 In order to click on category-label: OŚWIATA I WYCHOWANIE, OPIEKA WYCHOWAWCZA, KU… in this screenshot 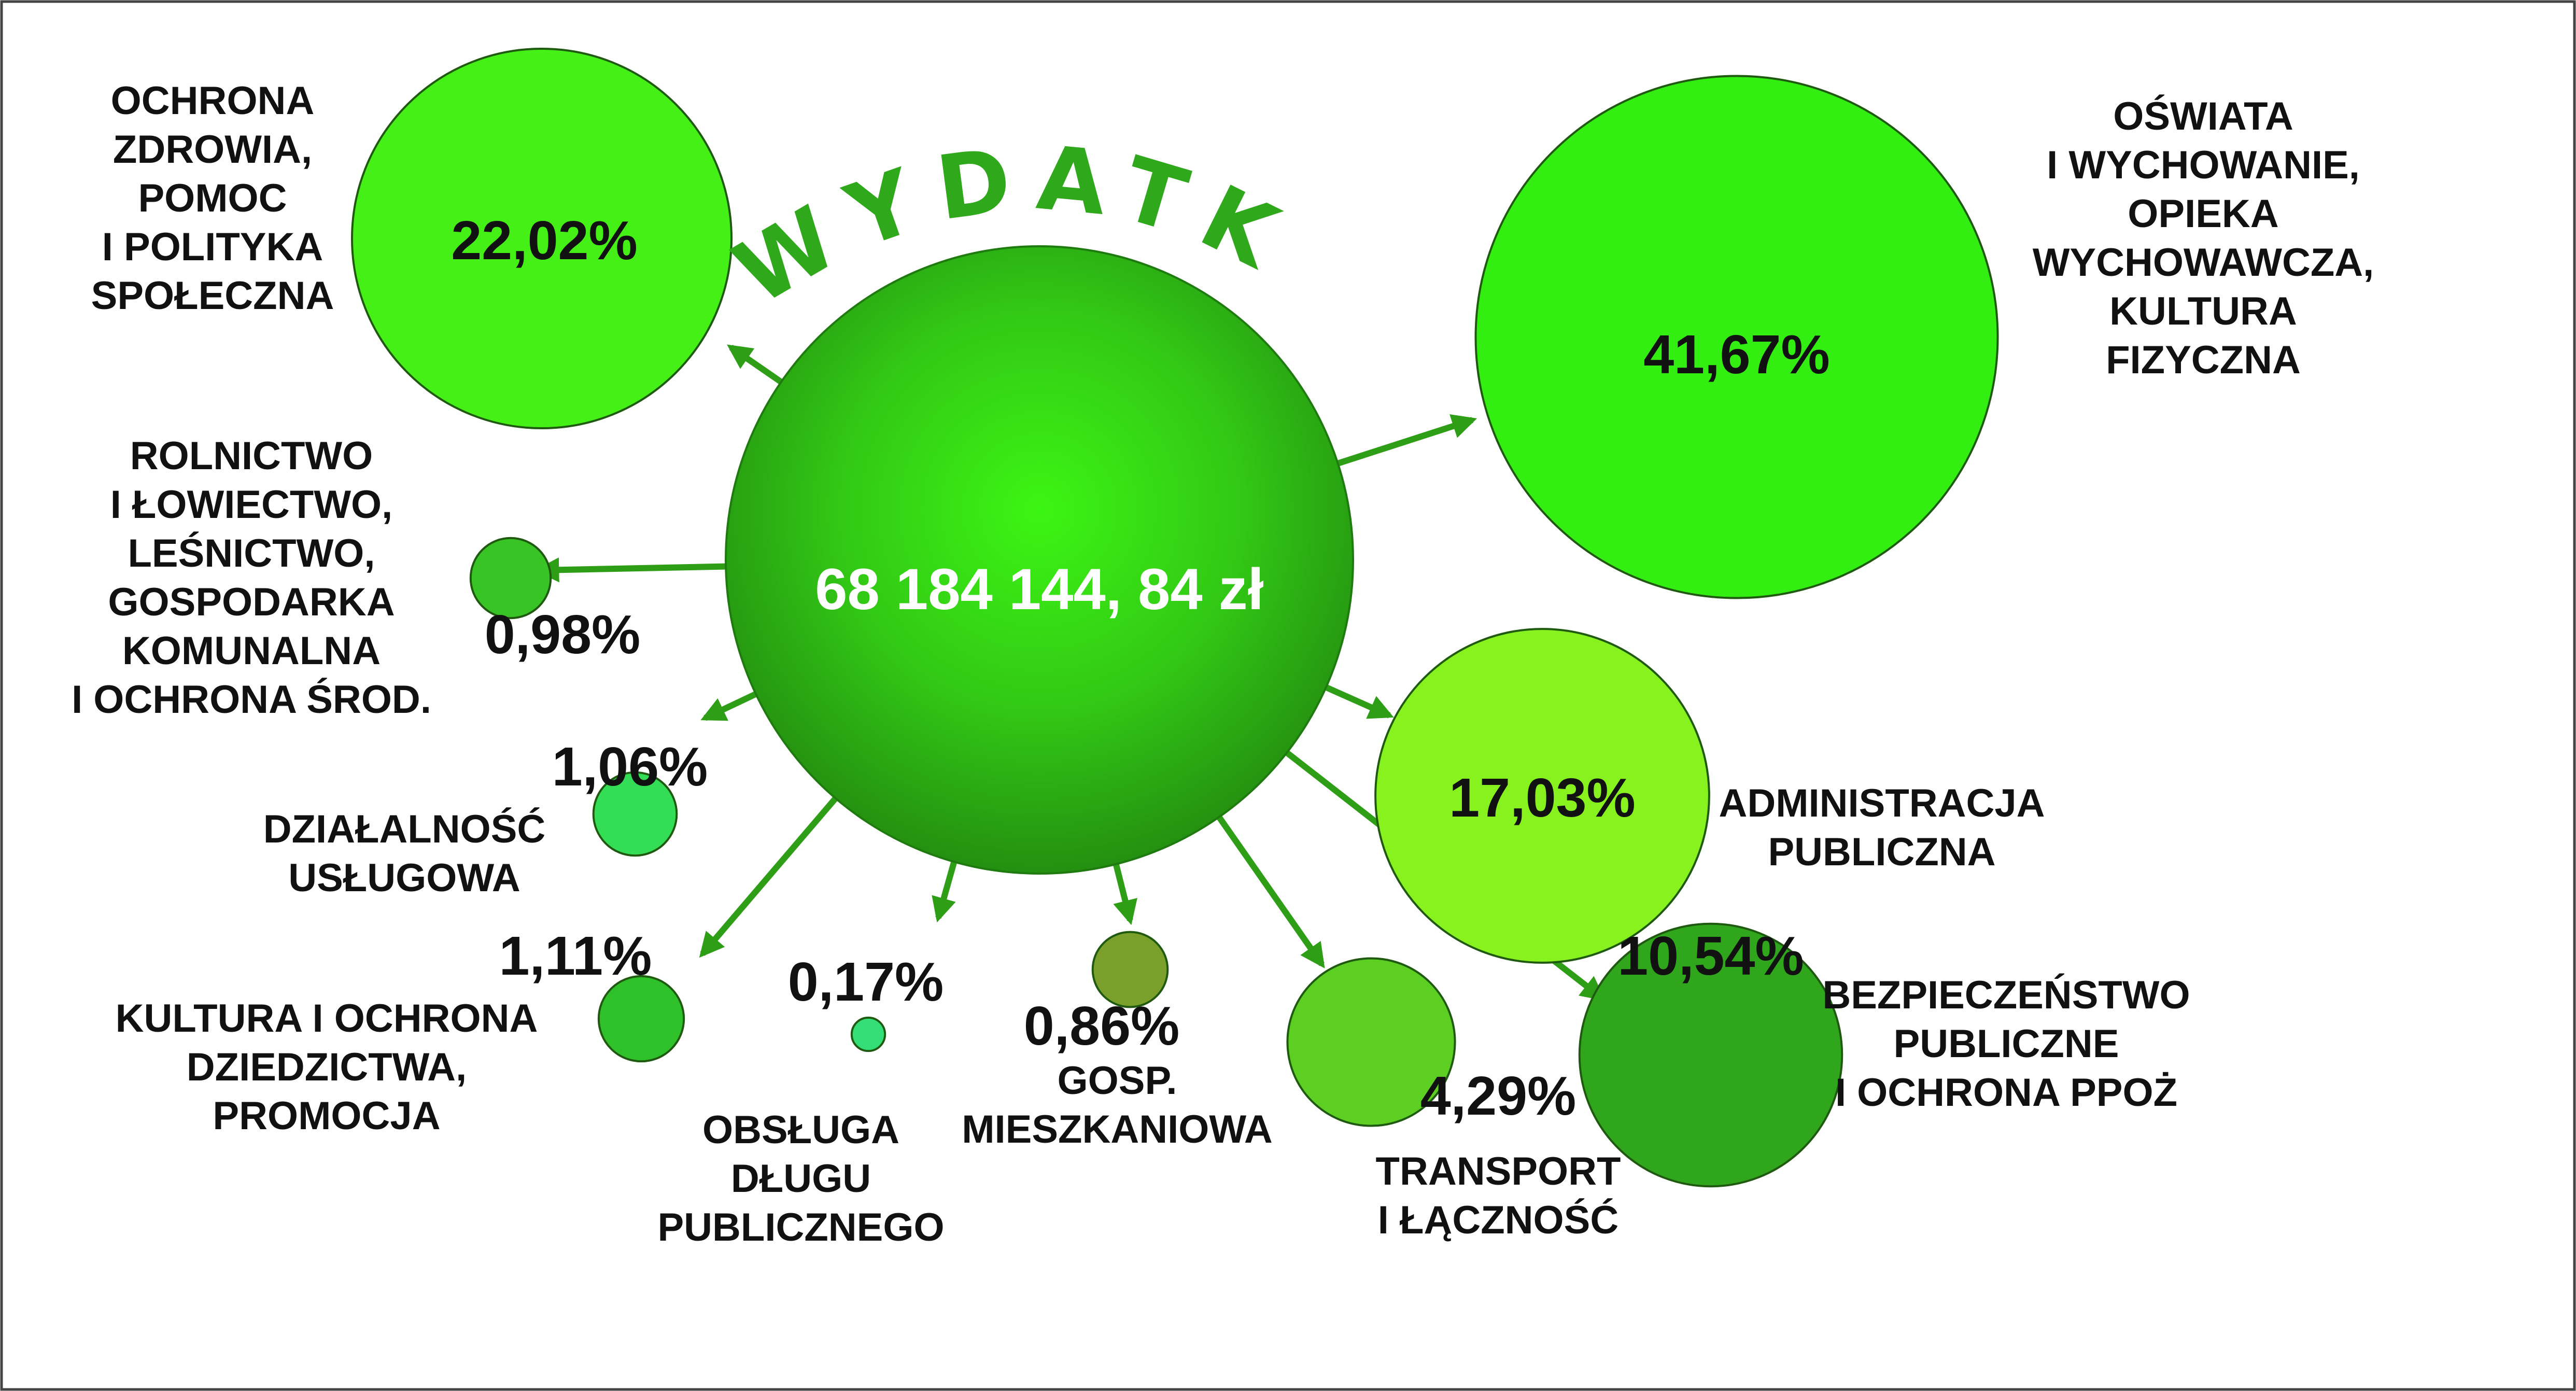, I will do `click(2203, 238)`.